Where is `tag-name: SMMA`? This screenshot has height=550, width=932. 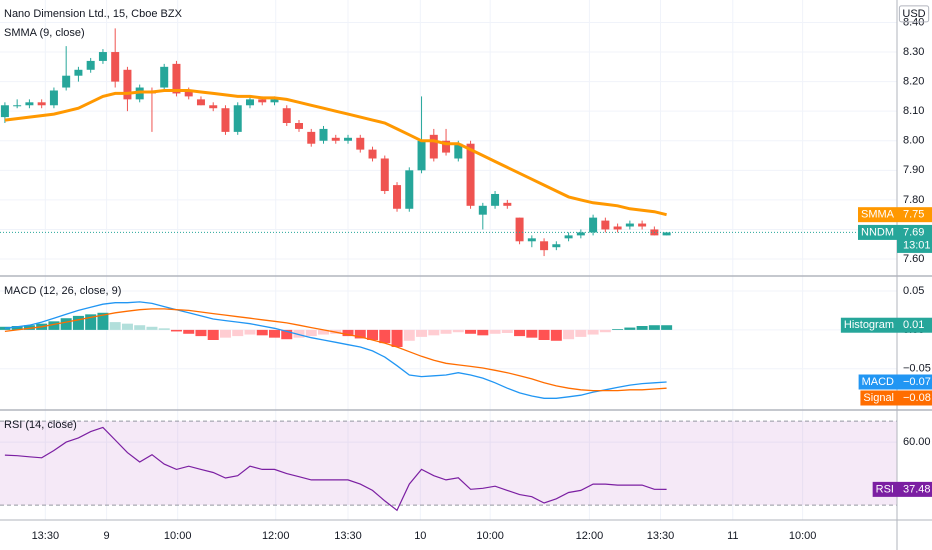
tag-name: SMMA is located at coordinates (878, 215).